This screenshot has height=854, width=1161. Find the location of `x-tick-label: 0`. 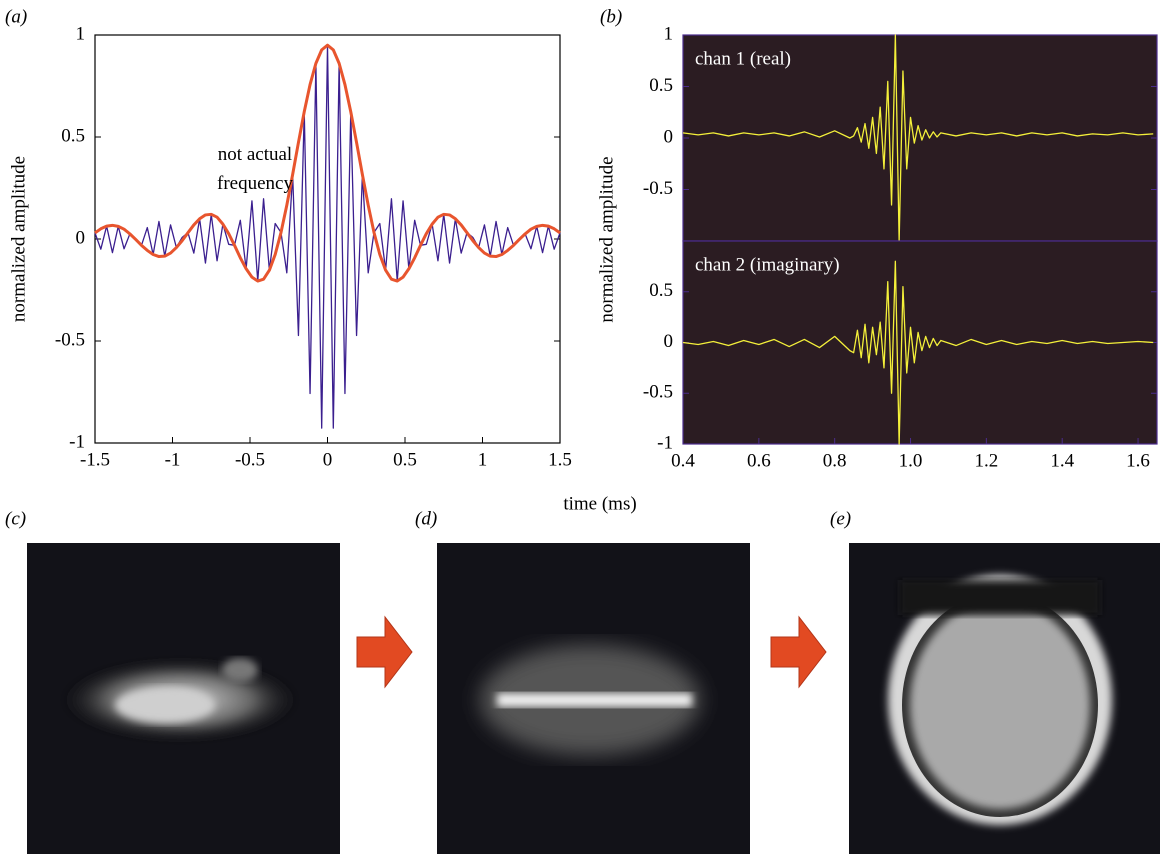

x-tick-label: 0 is located at coordinates (328, 459).